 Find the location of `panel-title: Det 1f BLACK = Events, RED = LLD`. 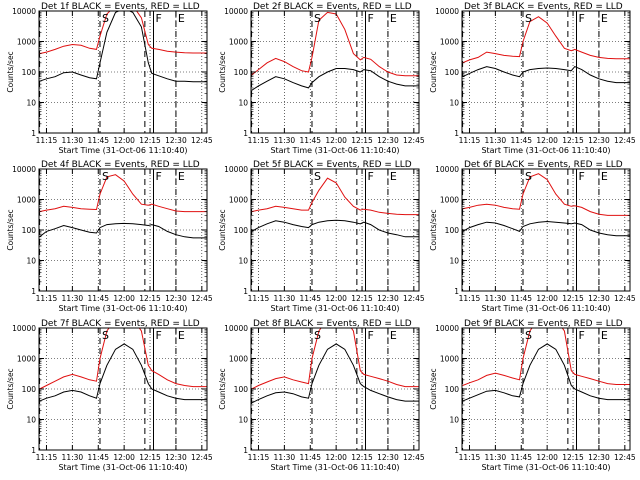

panel-title: Det 1f BLACK = Events, RED = LLD is located at coordinates (120, 7).